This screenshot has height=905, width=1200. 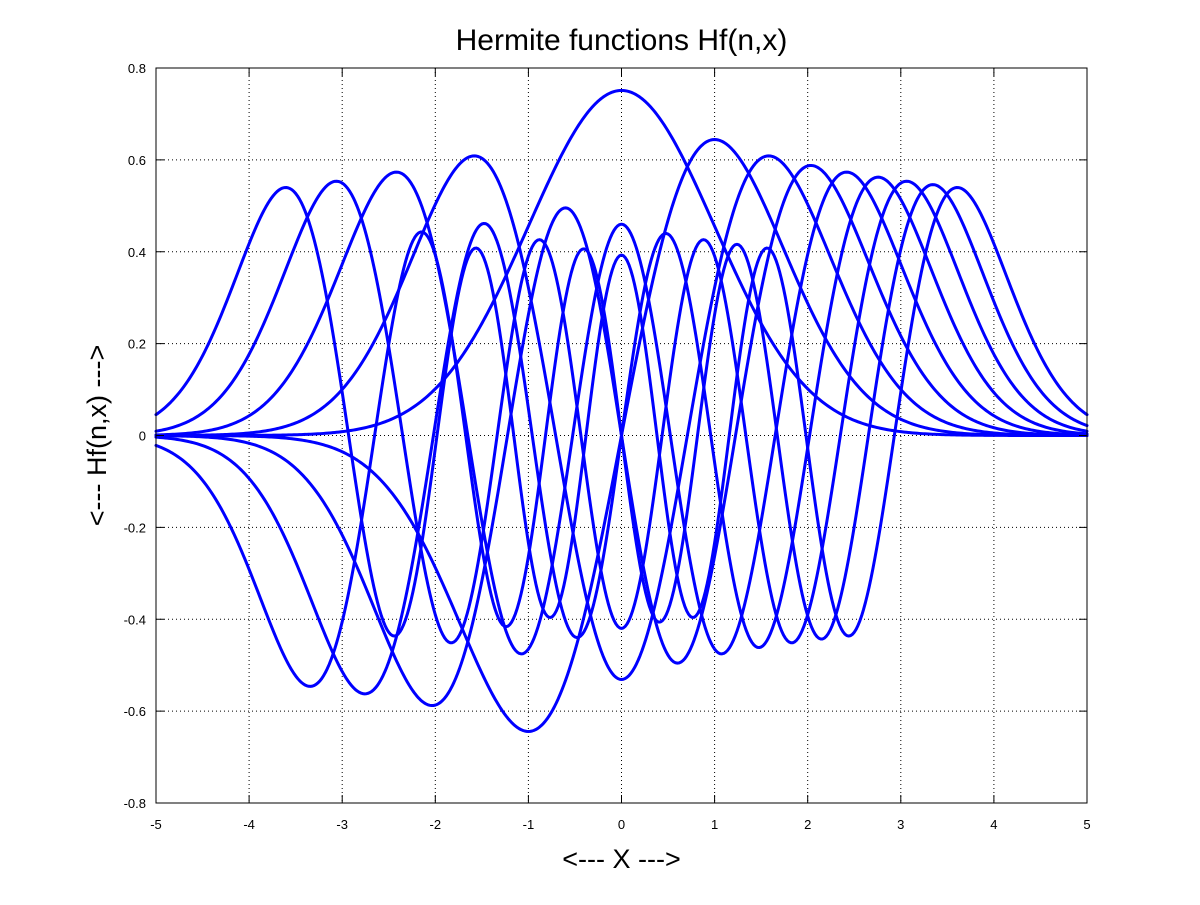 What do you see at coordinates (135, 803) in the screenshot?
I see `y-tick-label-0: -0.8` at bounding box center [135, 803].